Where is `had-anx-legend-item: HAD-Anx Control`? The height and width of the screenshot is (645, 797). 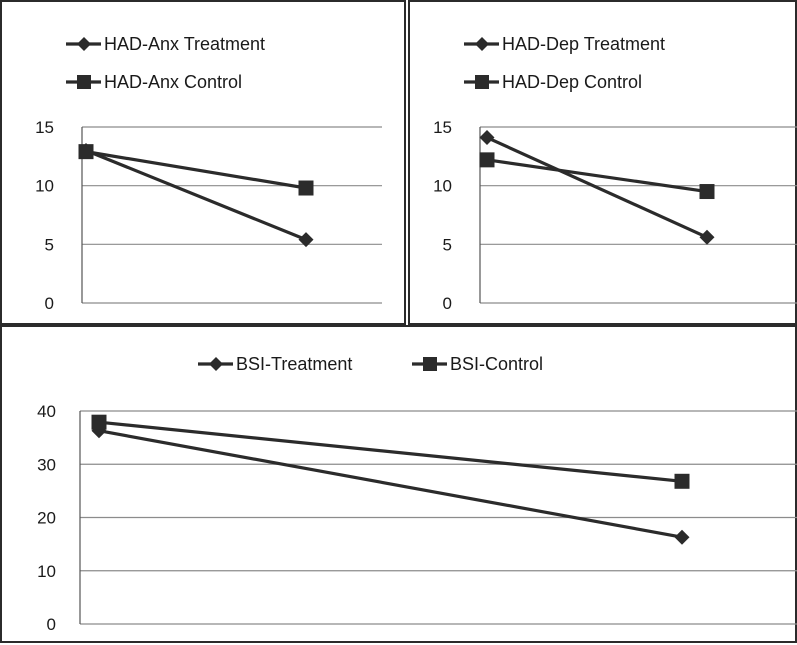 had-anx-legend-item: HAD-Anx Control is located at coordinates (154, 82).